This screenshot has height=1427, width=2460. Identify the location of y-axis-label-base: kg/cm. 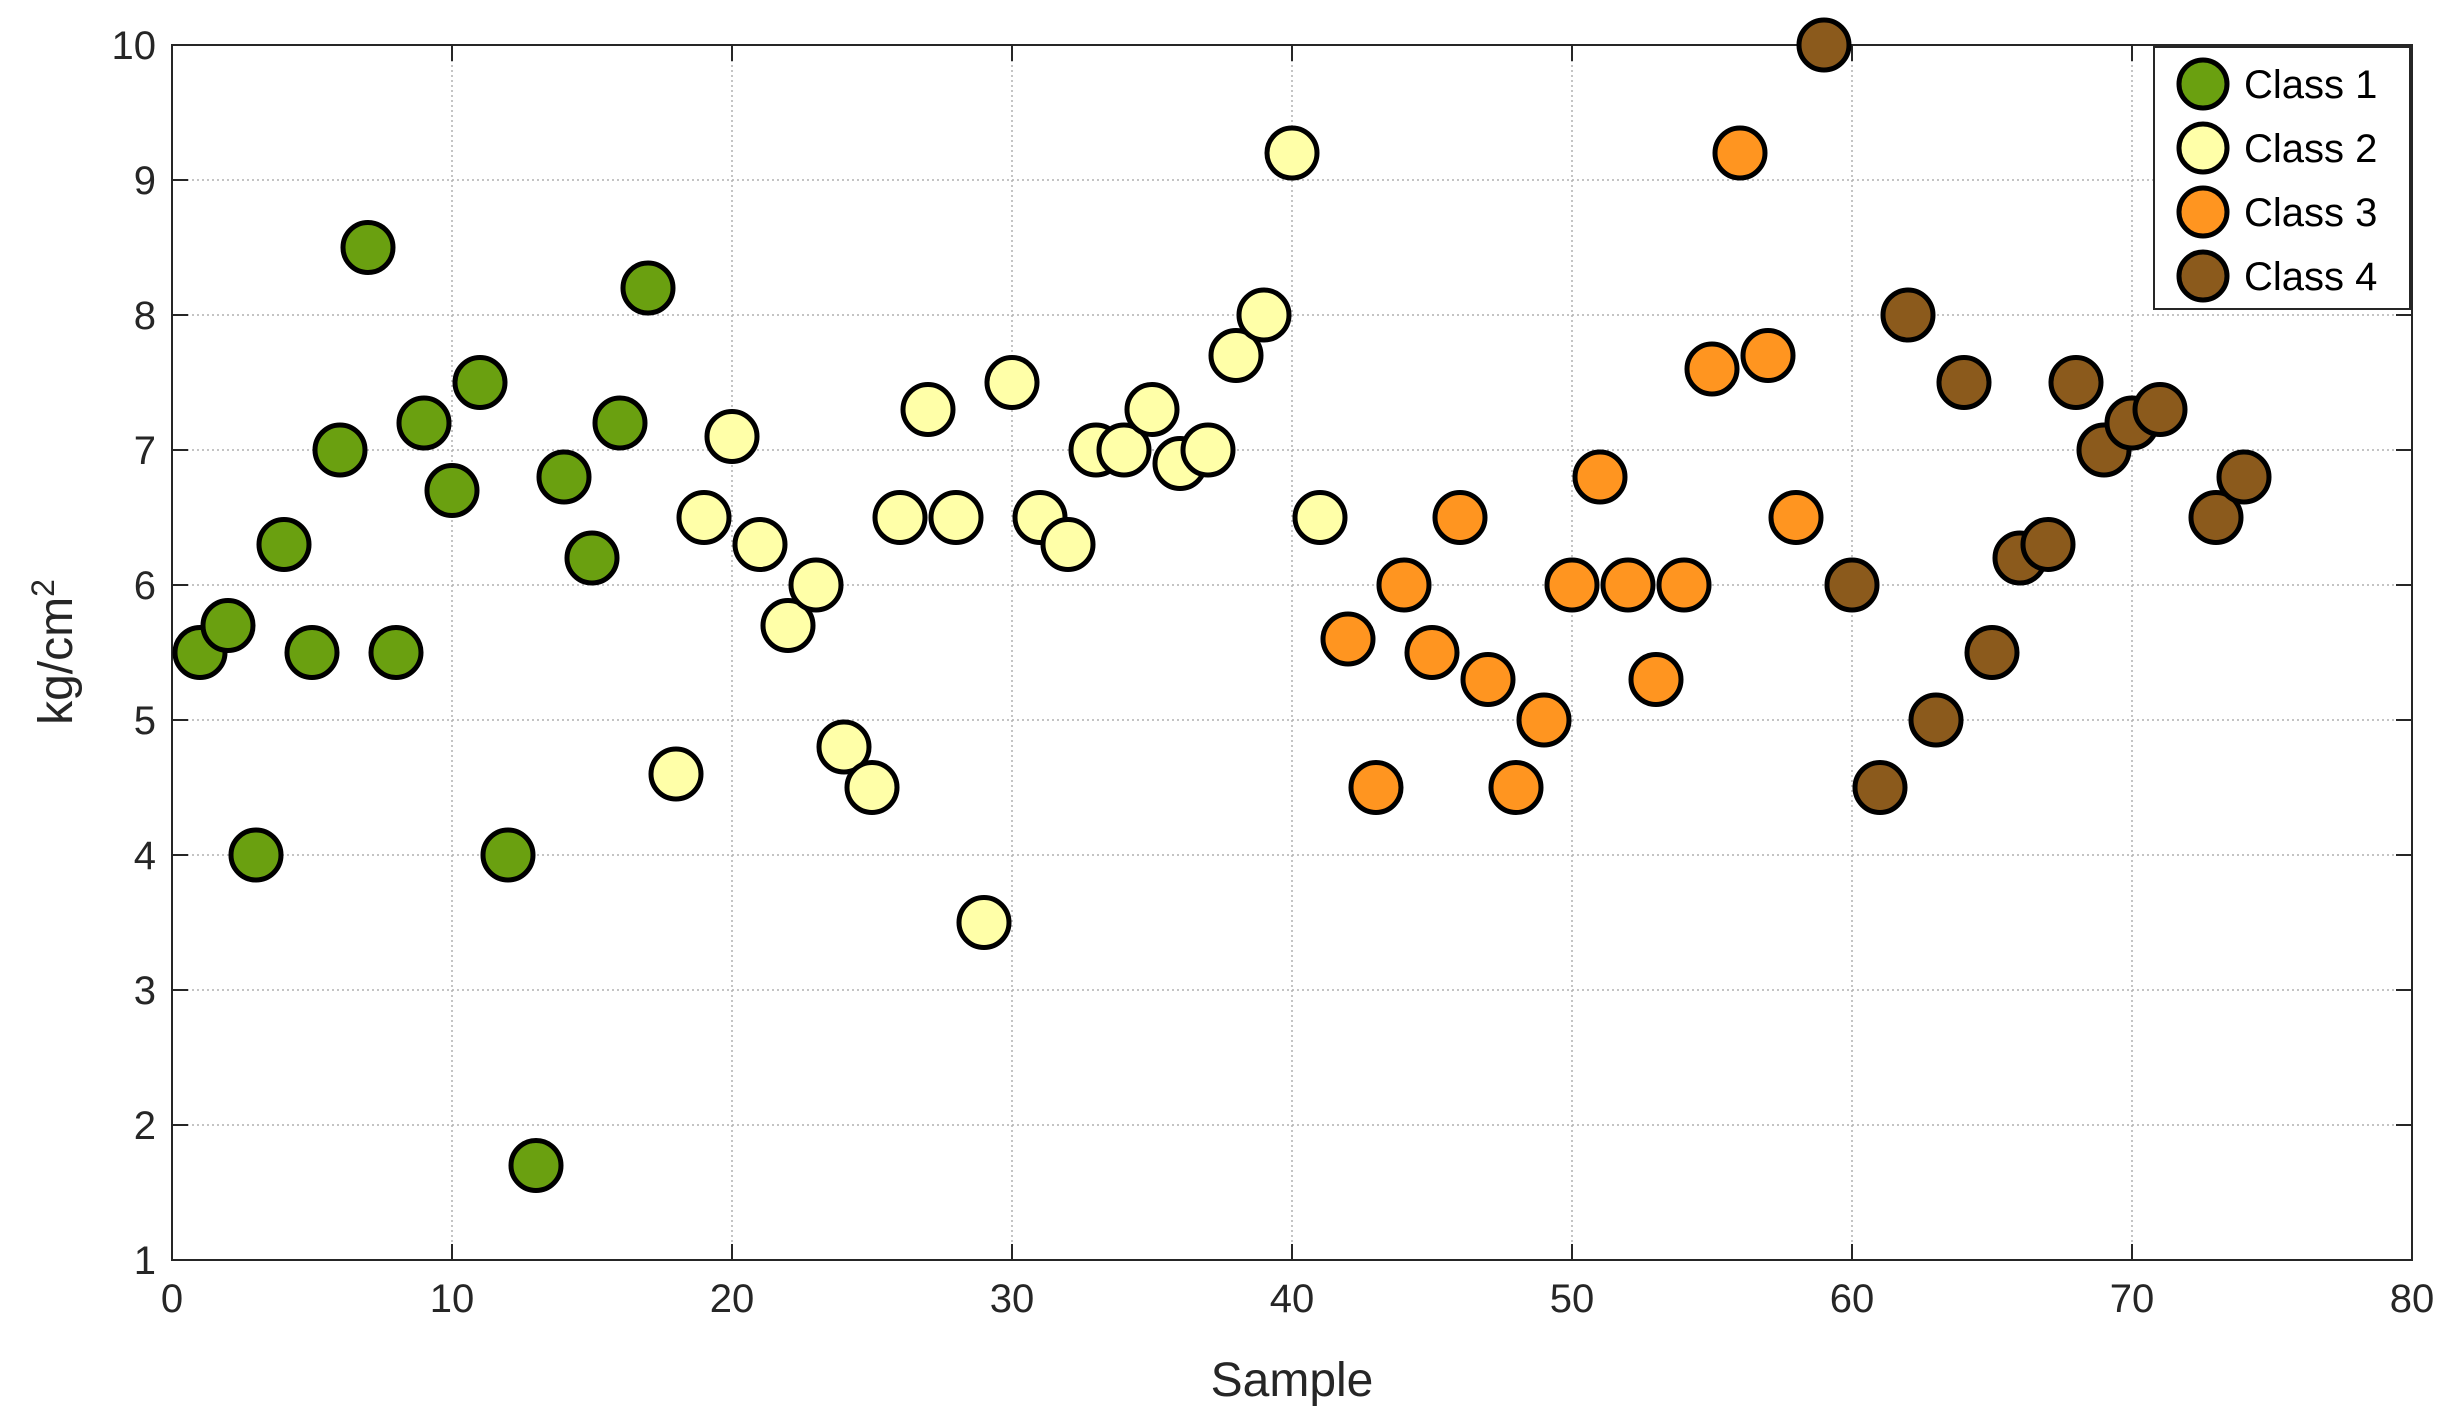
(56, 661).